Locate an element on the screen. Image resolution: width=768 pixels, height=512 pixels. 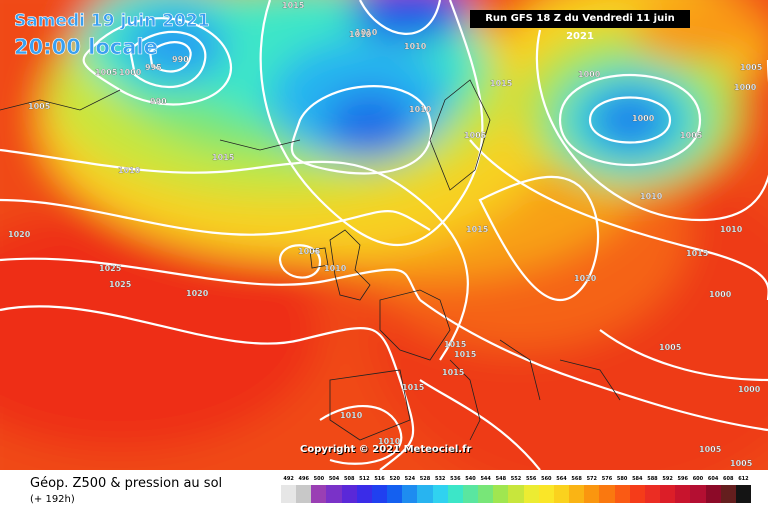
scale-value-label: 588 is located at coordinates (652, 479).